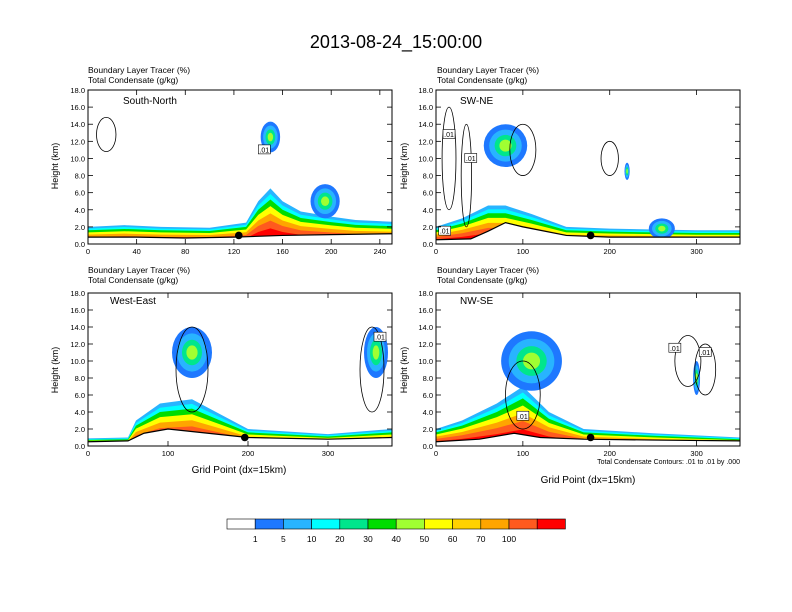 The height and width of the screenshot is (612, 792). What do you see at coordinates (396, 42) in the screenshot?
I see `figure-title: 2013-08-24_15:00:00` at bounding box center [396, 42].